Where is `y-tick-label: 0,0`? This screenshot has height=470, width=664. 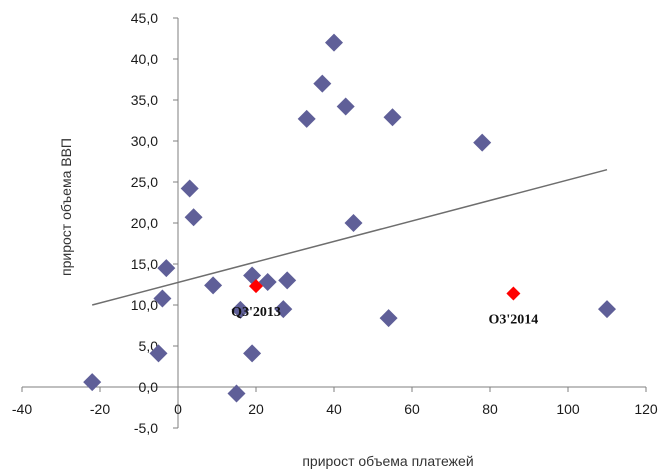
y-tick-label: 0,0 is located at coordinates (149, 387).